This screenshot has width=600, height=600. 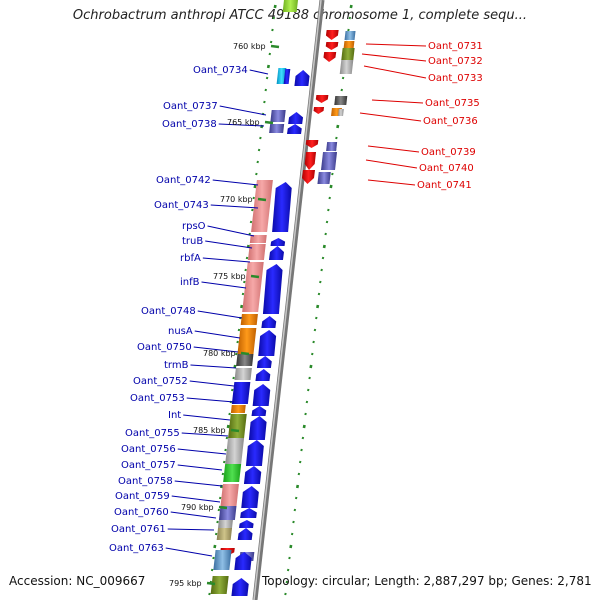 What do you see at coordinates (190, 258) in the screenshot?
I see `gene-label-left: rbfA` at bounding box center [190, 258].